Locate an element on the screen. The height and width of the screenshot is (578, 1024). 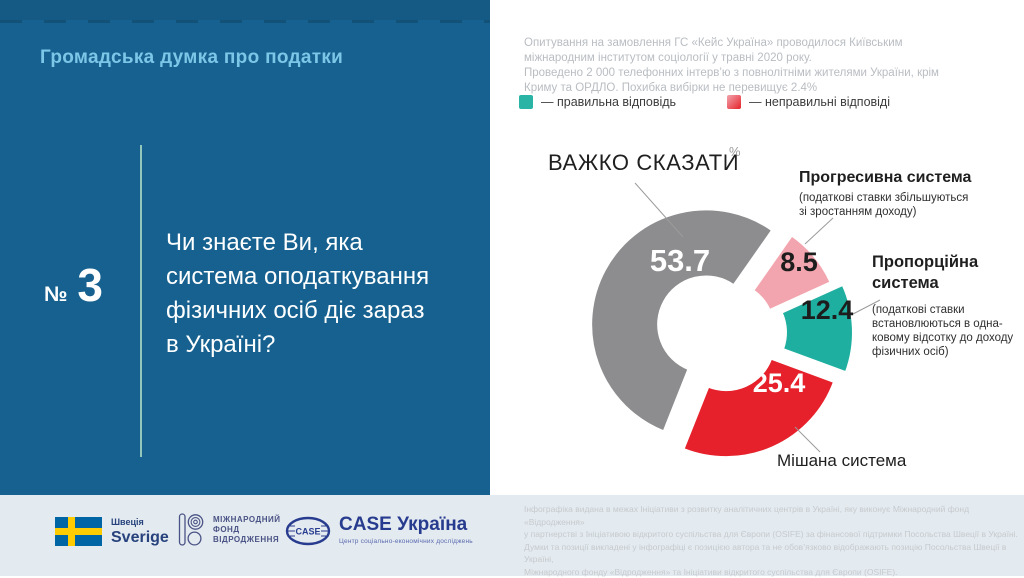
footer is located at coordinates (512, 535).